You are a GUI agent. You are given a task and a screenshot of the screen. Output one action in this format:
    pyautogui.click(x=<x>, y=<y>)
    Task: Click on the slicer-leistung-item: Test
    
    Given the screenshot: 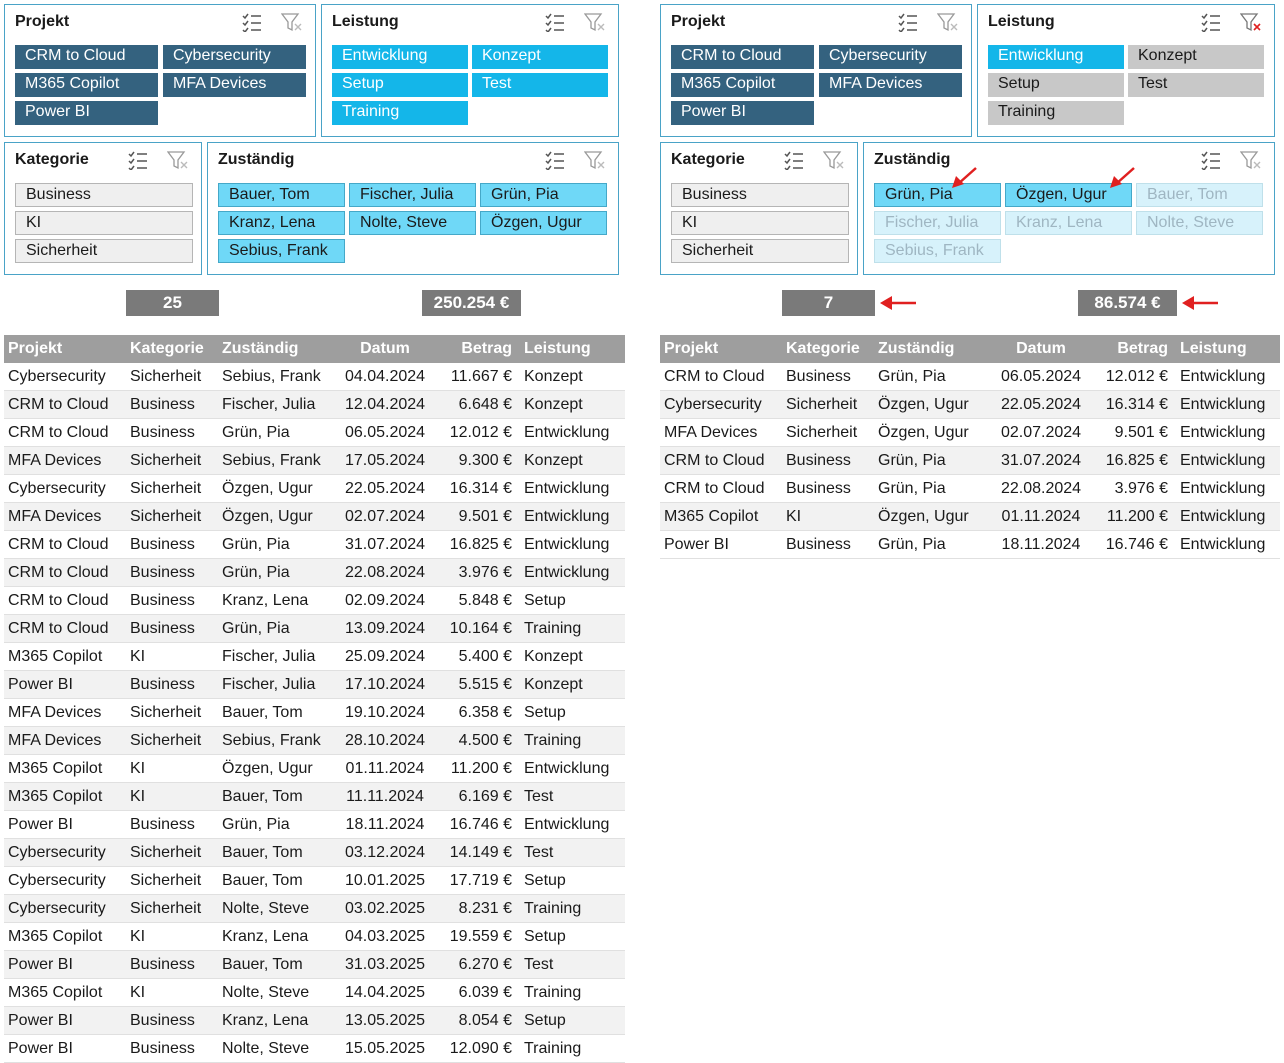 What is the action you would take?
    pyautogui.click(x=540, y=85)
    